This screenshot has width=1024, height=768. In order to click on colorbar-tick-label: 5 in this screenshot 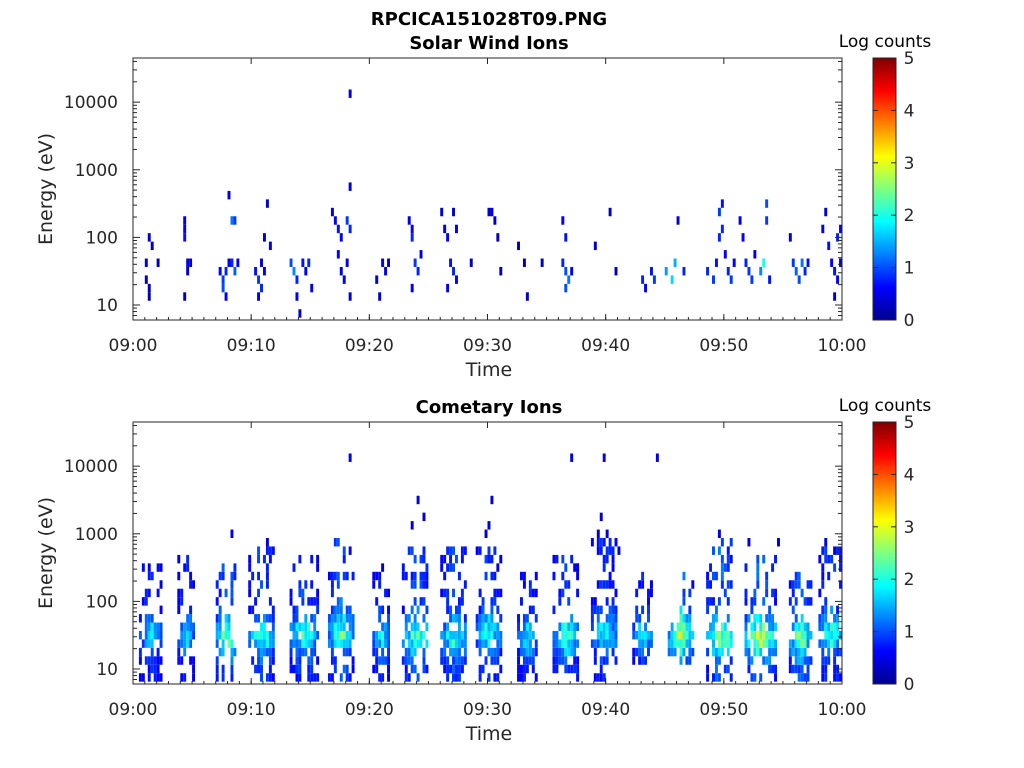, I will do `click(909, 59)`.